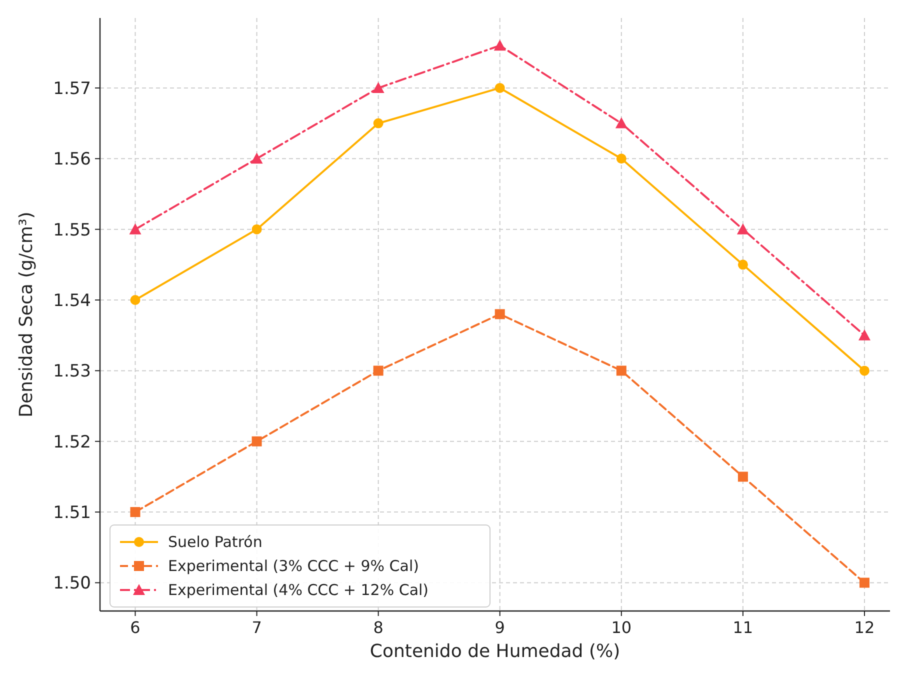 The image size is (900, 675). What do you see at coordinates (378, 627) in the screenshot?
I see `x-tick-label: 8` at bounding box center [378, 627].